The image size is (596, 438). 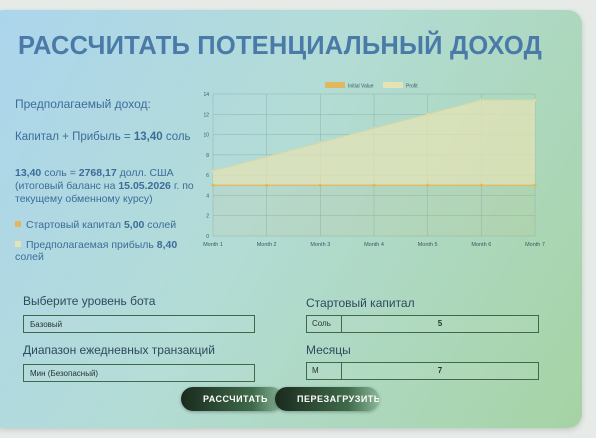 What do you see at coordinates (97, 173) in the screenshot?
I see `balance-usd: 2768,17` at bounding box center [97, 173].